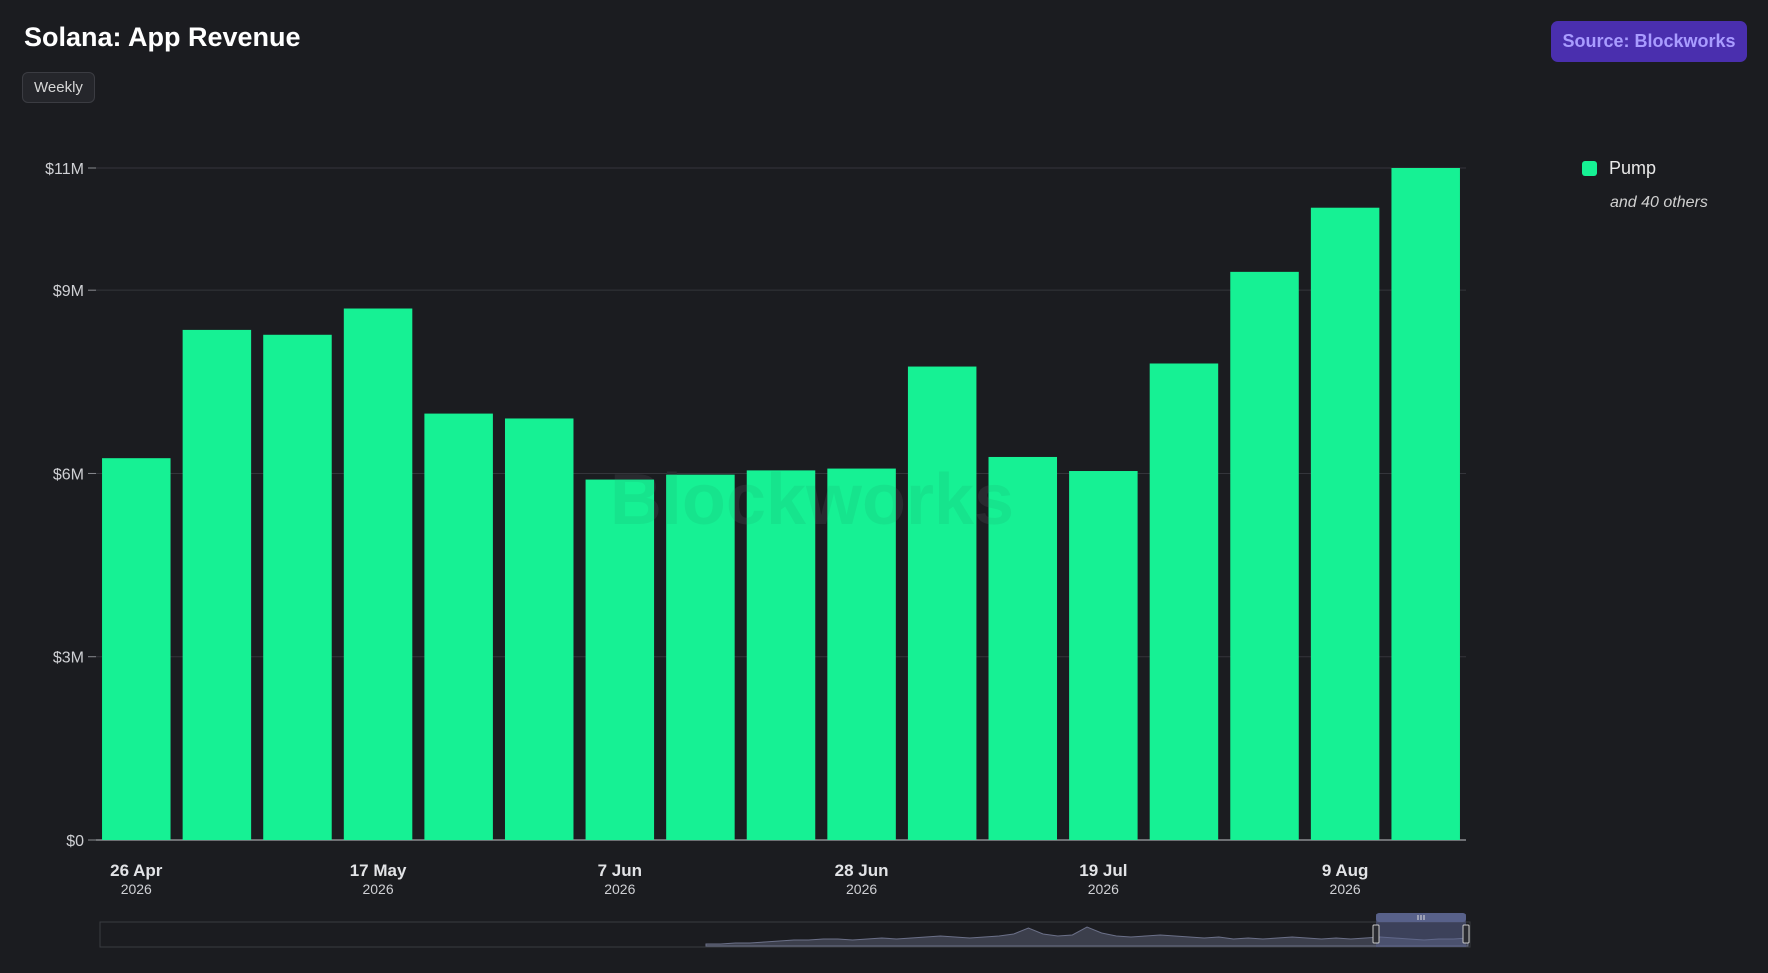 This screenshot has height=973, width=1768. Describe the element at coordinates (1345, 870) in the screenshot. I see `x-tick-label: 9 Aug` at that location.